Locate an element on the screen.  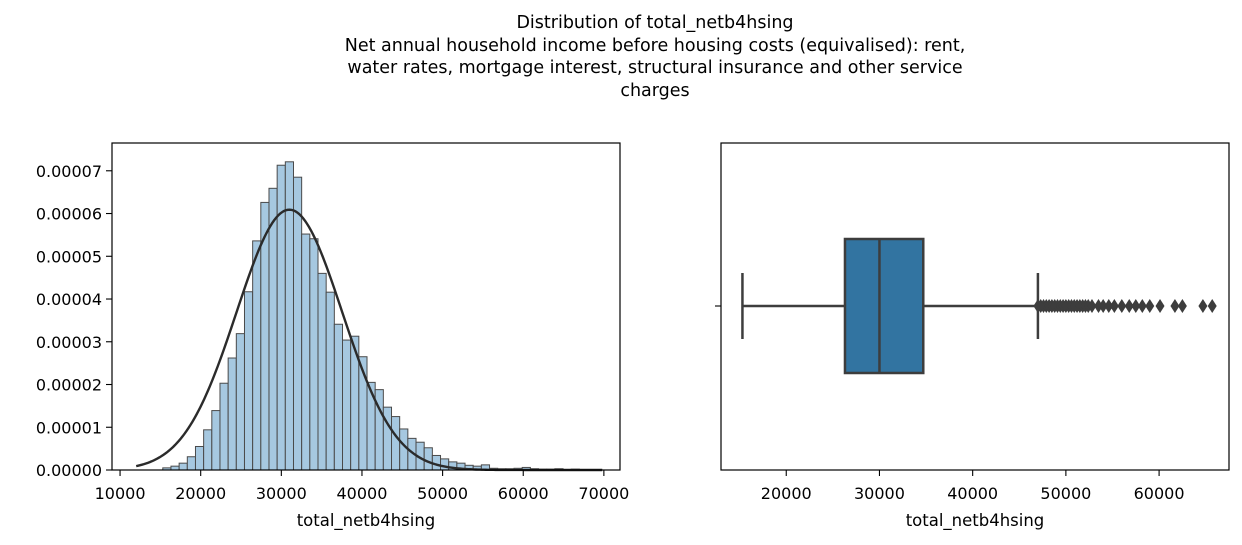
y-tick-label: 0.00005 is located at coordinates (69, 256).